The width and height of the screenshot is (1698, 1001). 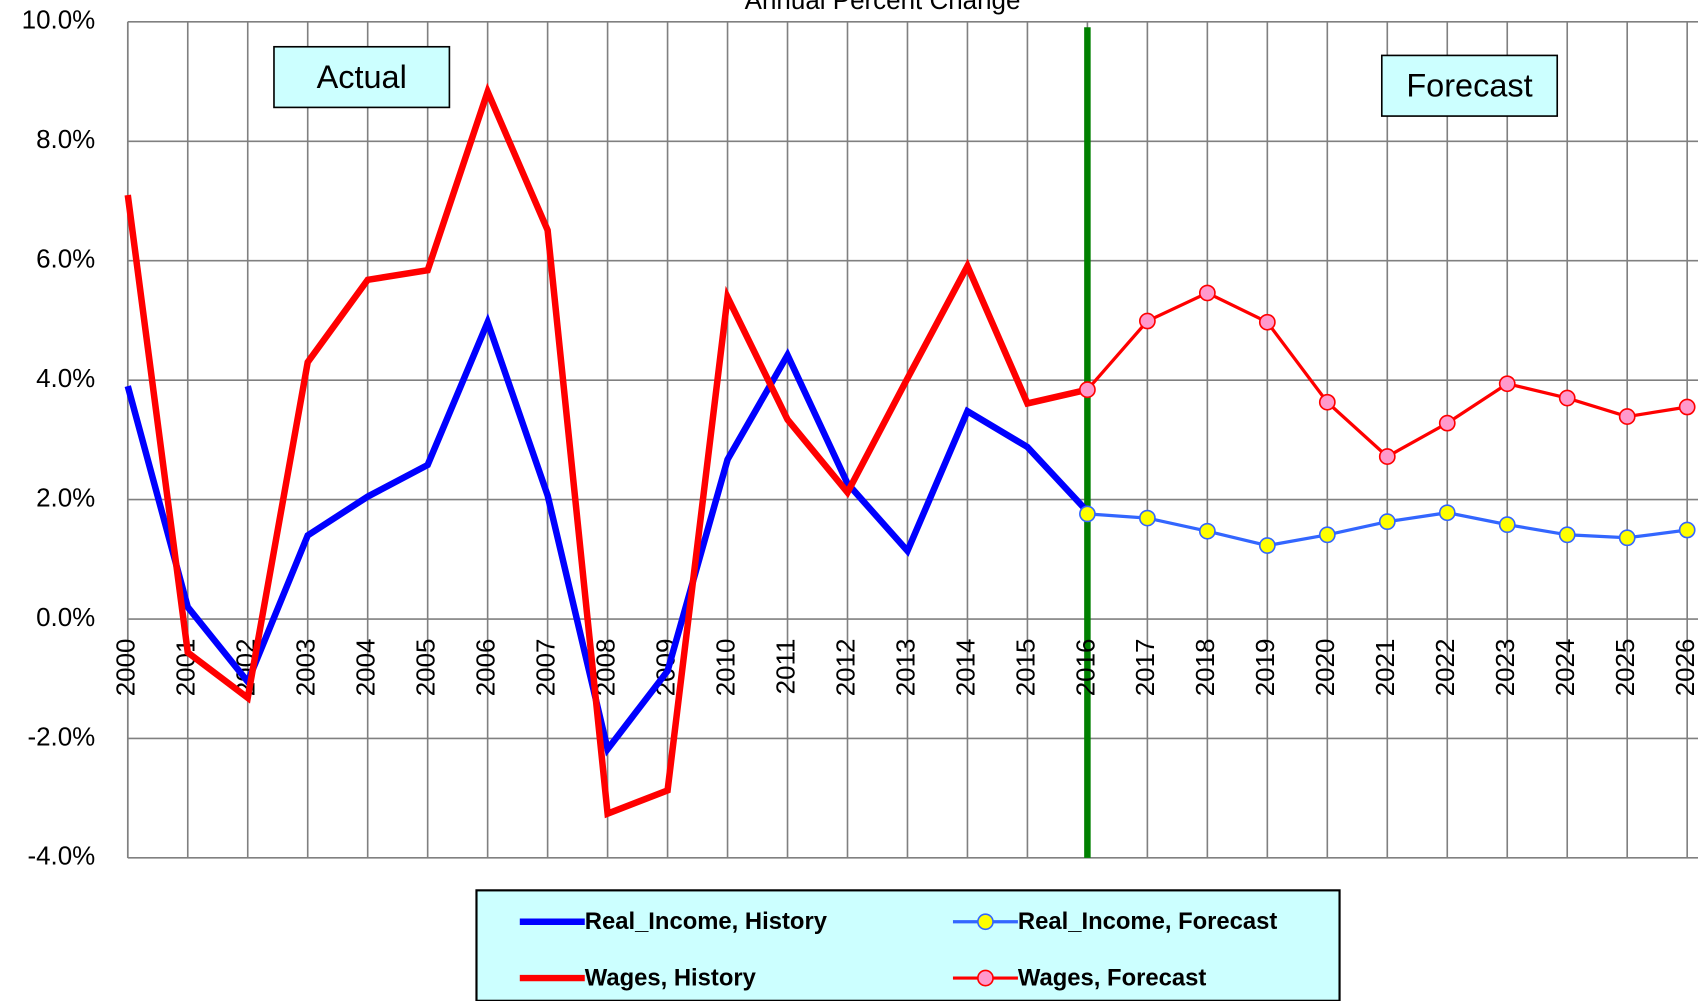 What do you see at coordinates (1445, 667) in the screenshot?
I see `x-tick-label: 2022` at bounding box center [1445, 667].